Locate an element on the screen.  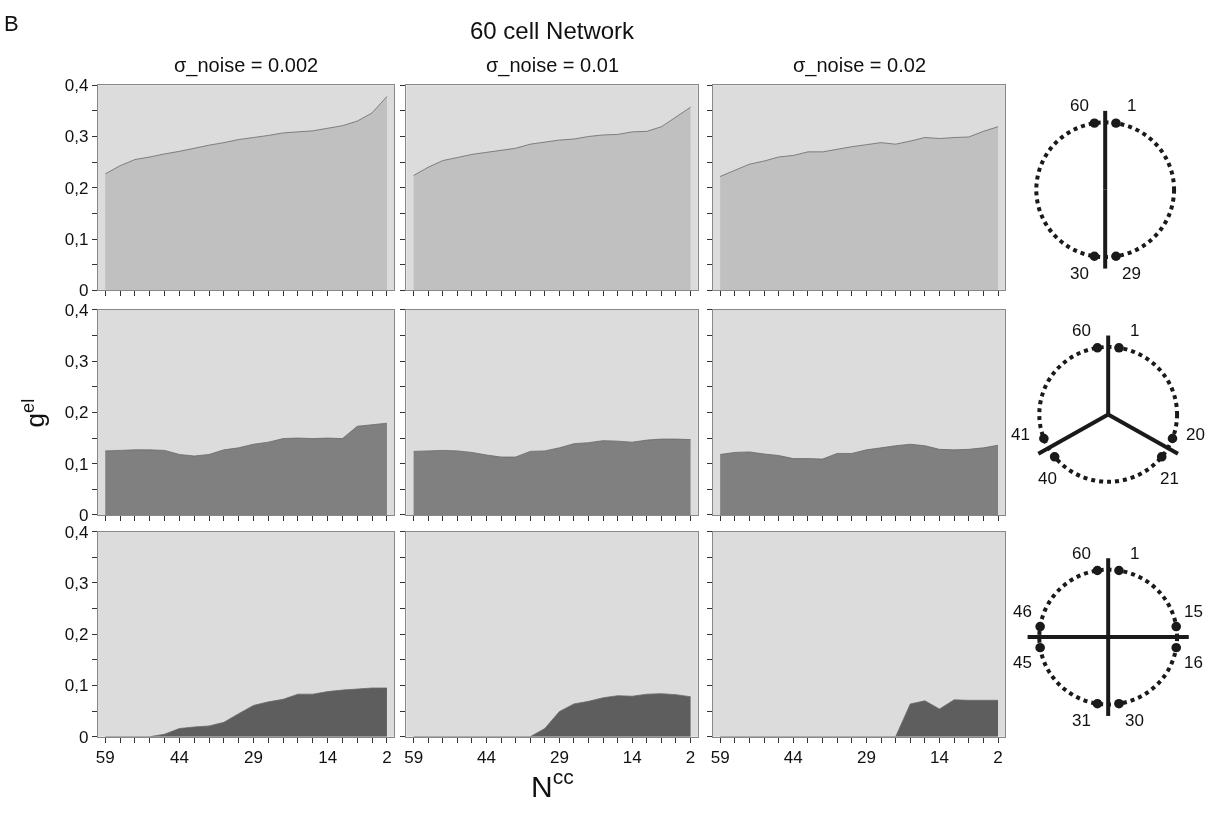
text: 16 is located at coordinates (1193, 662).